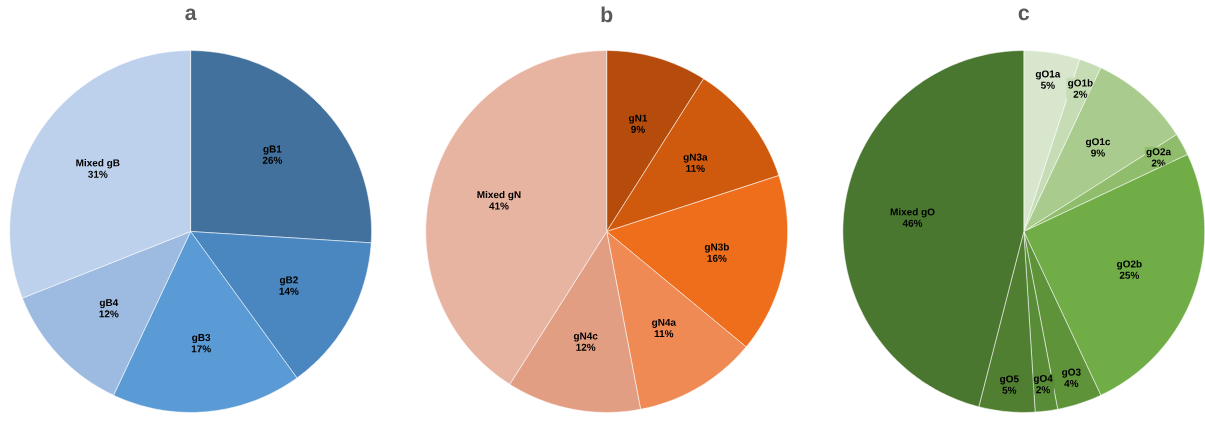  I want to click on data-label: 46%, so click(912, 223).